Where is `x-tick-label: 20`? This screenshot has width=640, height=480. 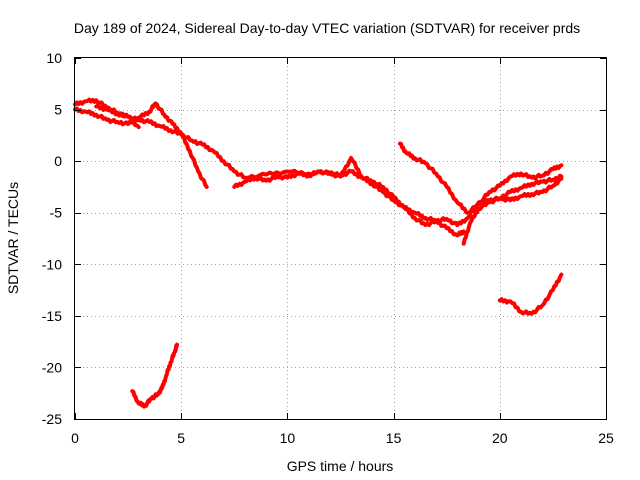 x-tick-label: 20 is located at coordinates (500, 438).